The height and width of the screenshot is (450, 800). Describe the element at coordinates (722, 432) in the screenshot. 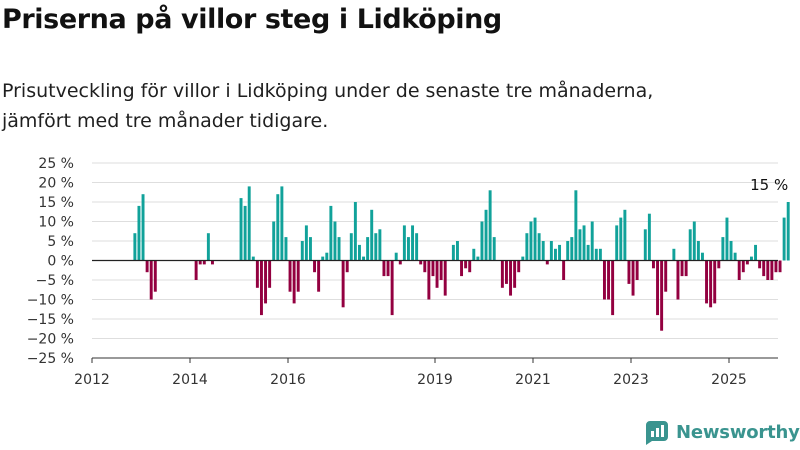

I see `brand: Newsworthy` at that location.